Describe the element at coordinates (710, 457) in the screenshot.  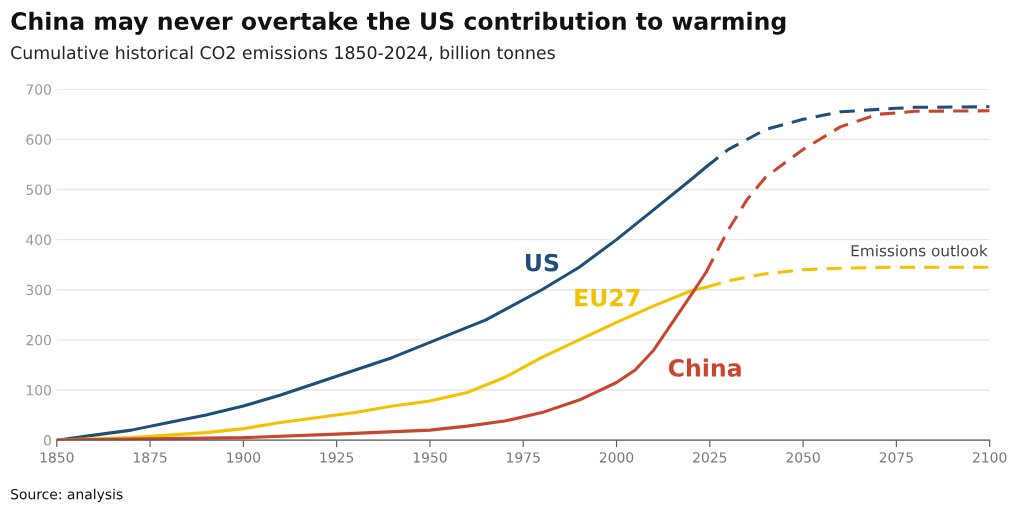
I see `x-tick-label: 2025` at that location.